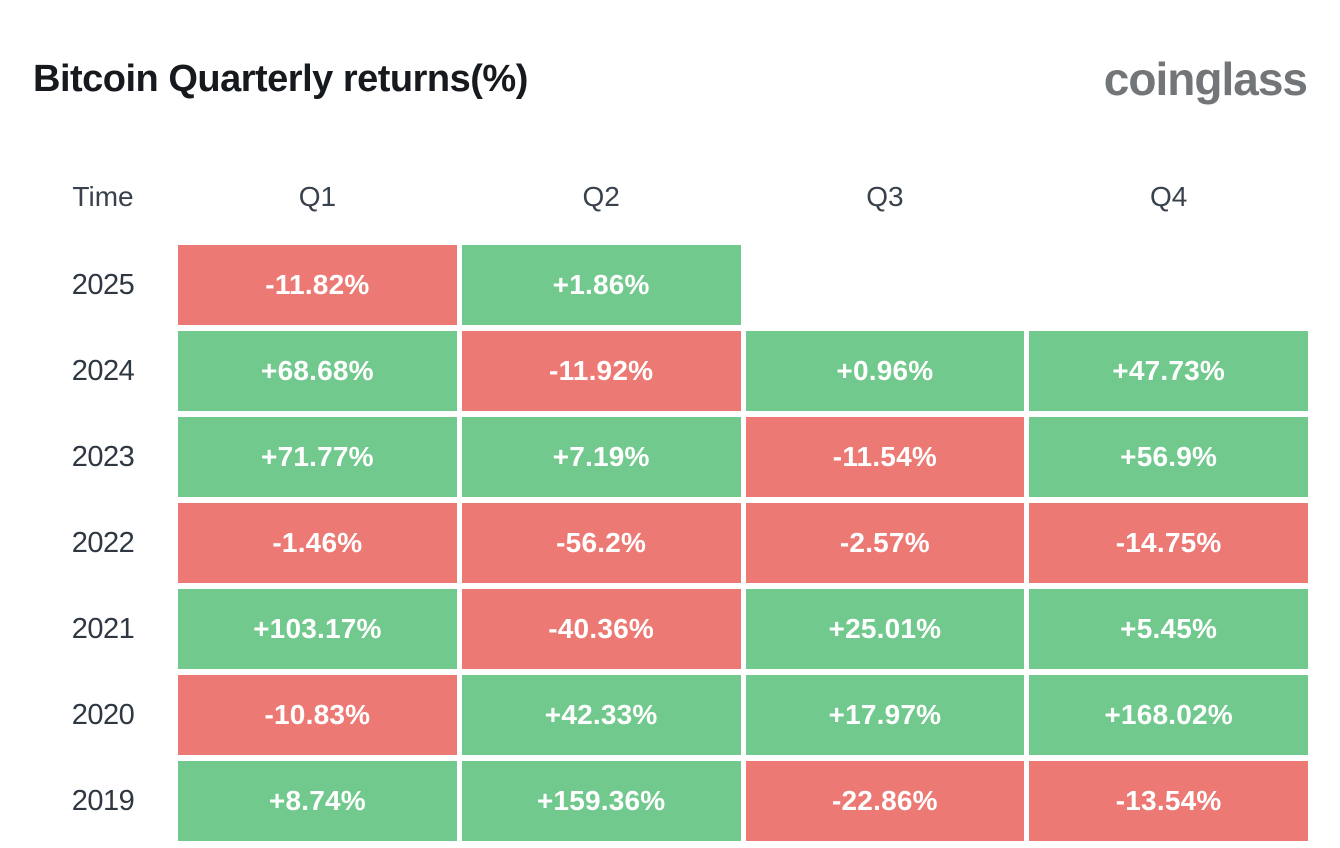 The image size is (1340, 848). I want to click on return-cell: -13.54%, so click(1168, 801).